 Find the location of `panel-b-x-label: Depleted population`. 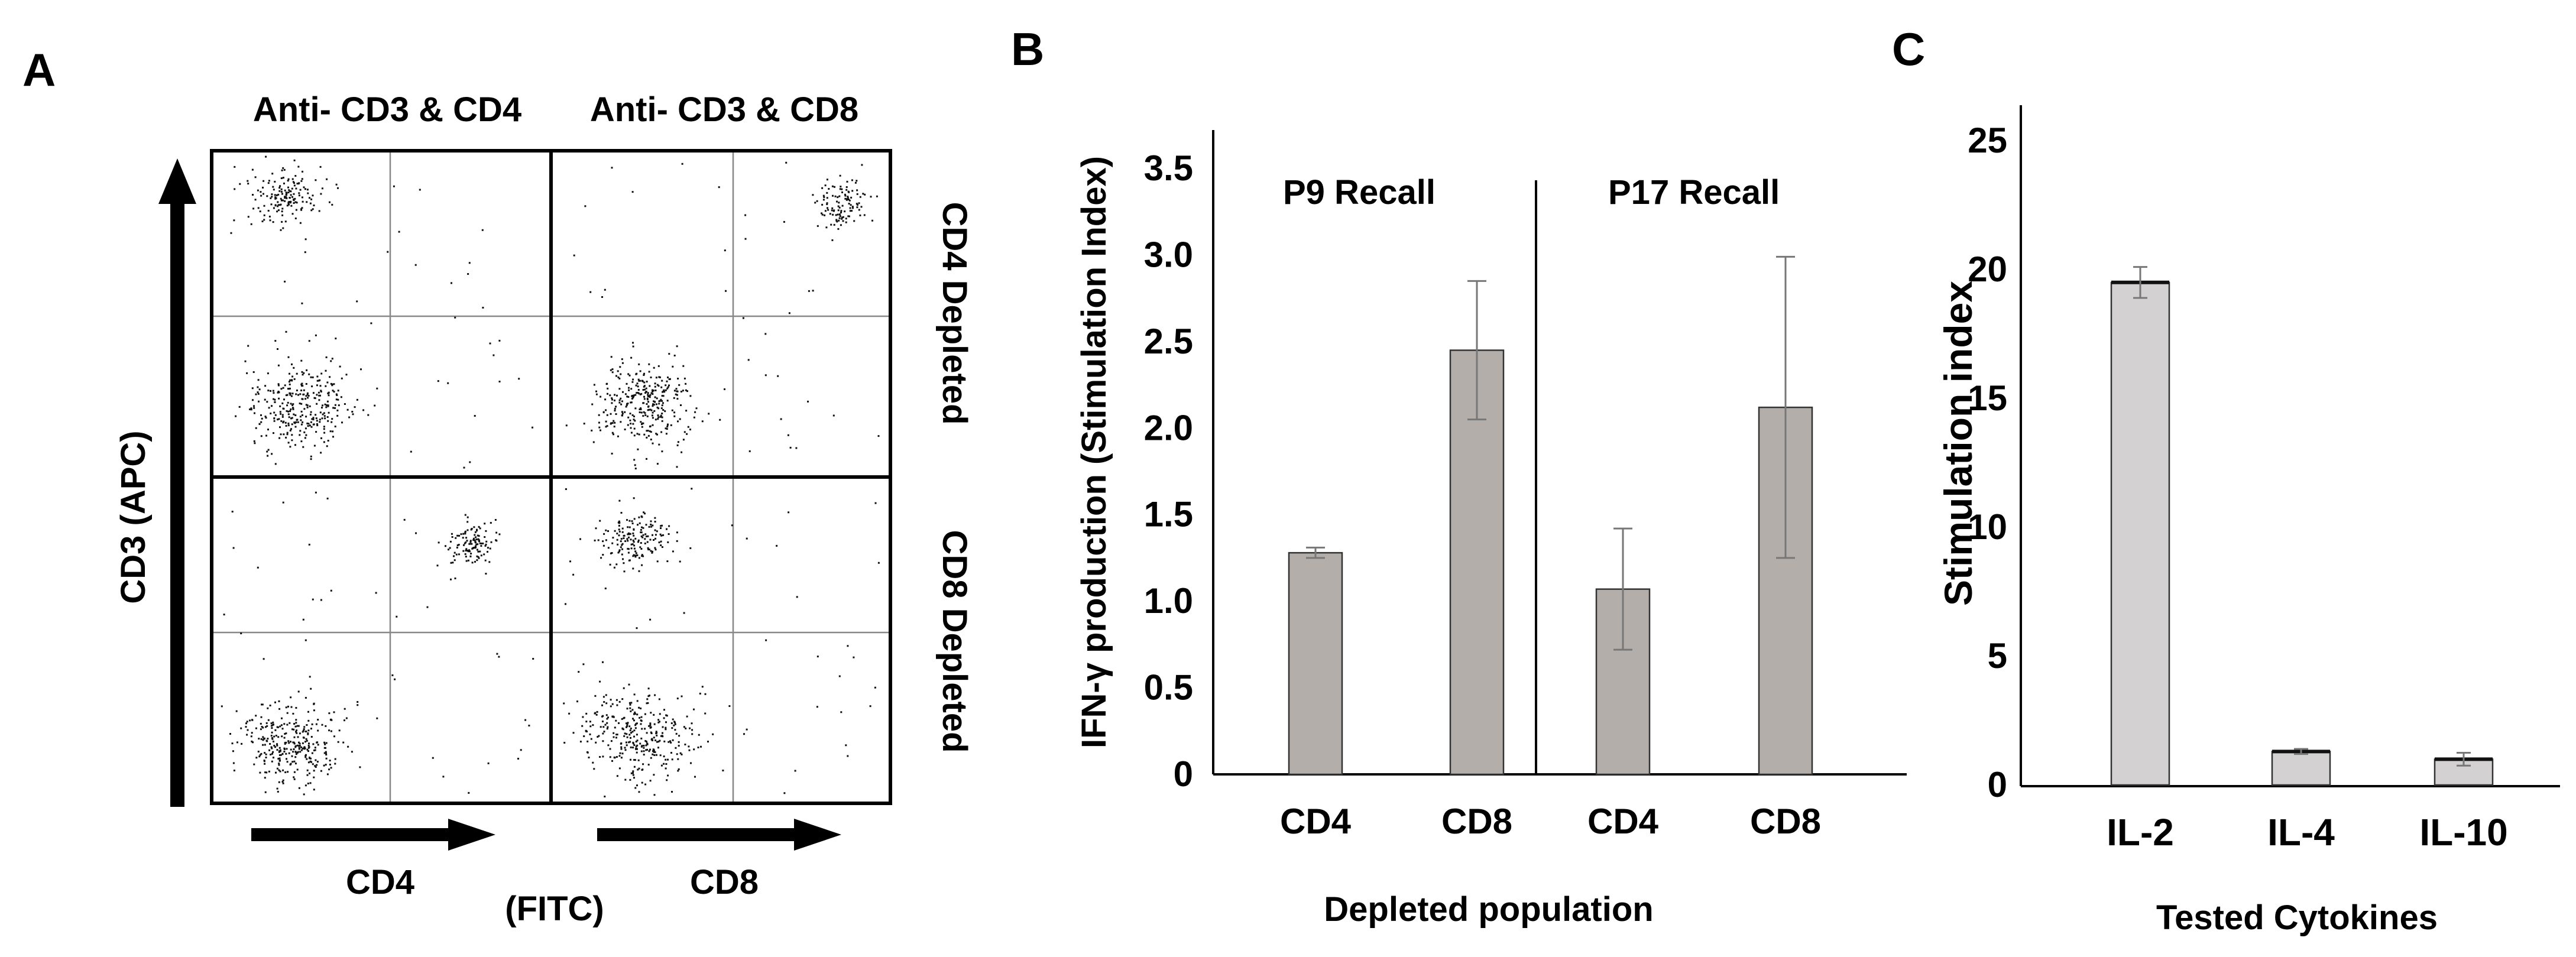

panel-b-x-label: Depleted population is located at coordinates (1488, 909).